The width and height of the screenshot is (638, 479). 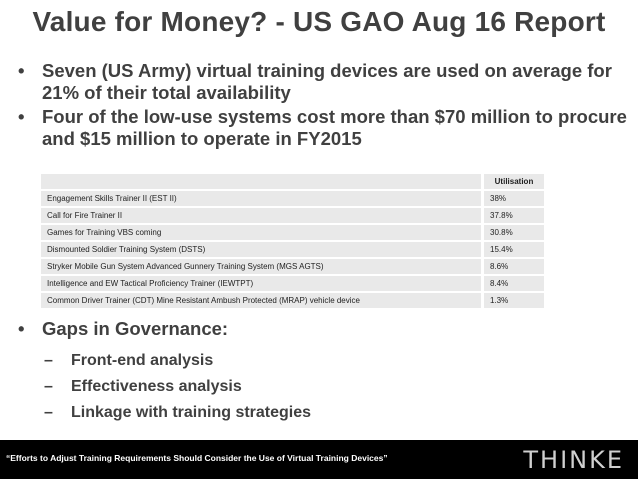 I want to click on sub-item-text: Front-end analysis, so click(x=142, y=360).